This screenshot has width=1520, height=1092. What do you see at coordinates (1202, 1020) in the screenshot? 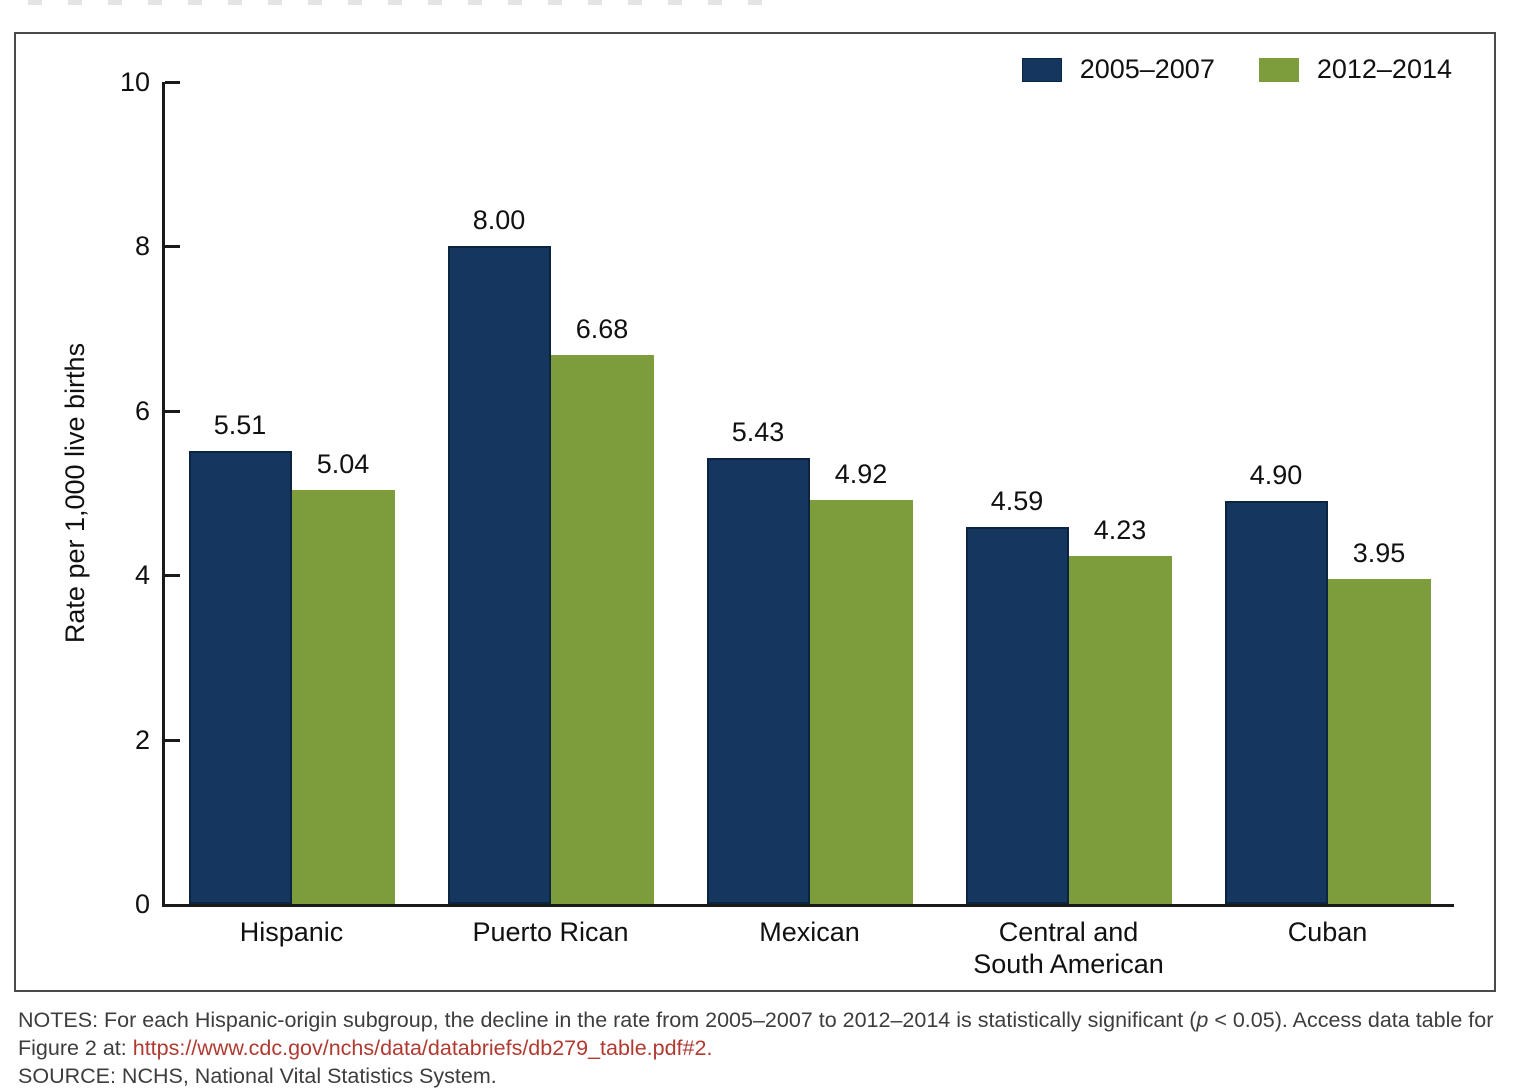
I see `p-value-symbol: p` at bounding box center [1202, 1020].